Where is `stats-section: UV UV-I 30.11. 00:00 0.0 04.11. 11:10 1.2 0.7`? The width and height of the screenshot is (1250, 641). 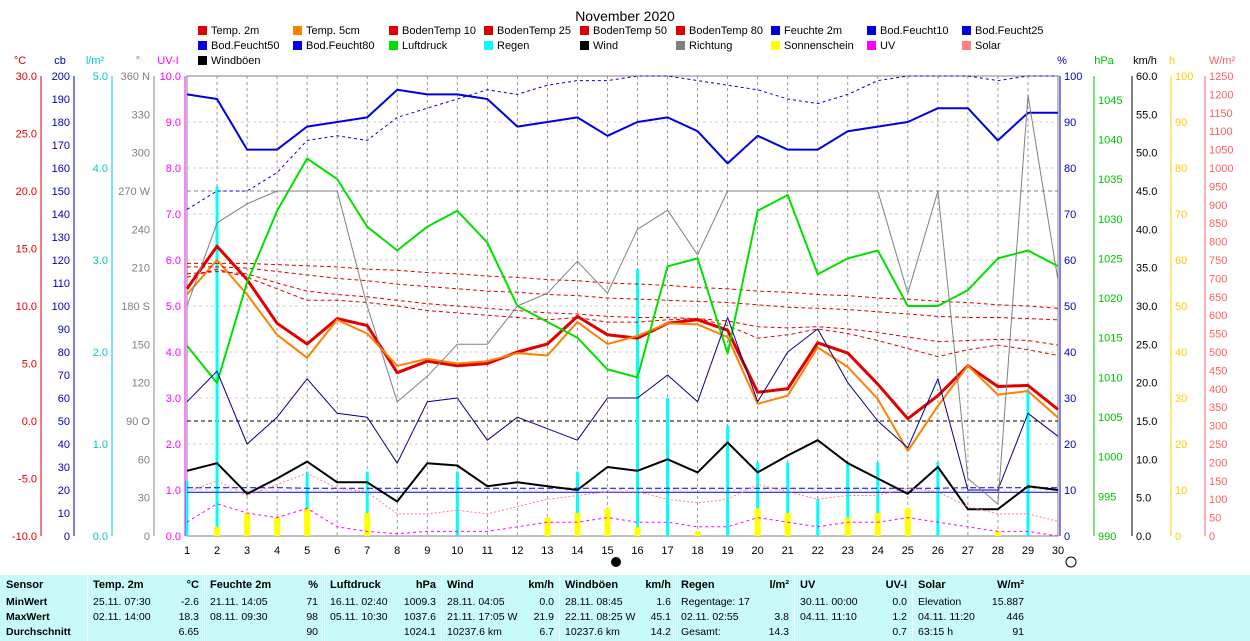
stats-section: UV UV-I 30.11. 00:00 0.0 04.11. 11:10 1.2 0.7 is located at coordinates (855, 608).